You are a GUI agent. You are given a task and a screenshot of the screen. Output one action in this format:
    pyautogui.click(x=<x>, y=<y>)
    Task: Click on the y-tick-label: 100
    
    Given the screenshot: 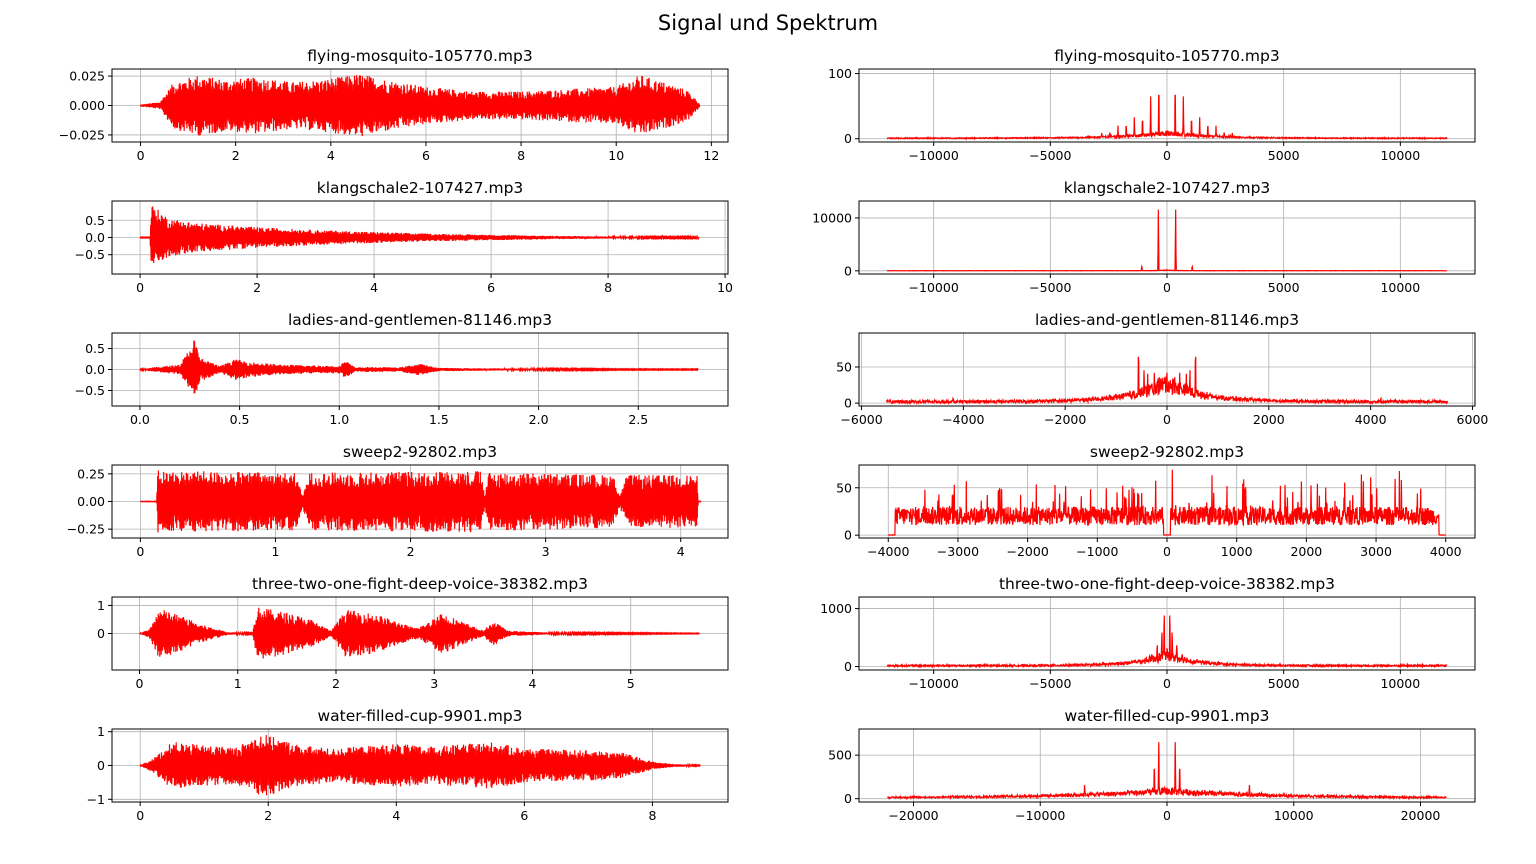 What is the action you would take?
    pyautogui.click(x=840, y=73)
    